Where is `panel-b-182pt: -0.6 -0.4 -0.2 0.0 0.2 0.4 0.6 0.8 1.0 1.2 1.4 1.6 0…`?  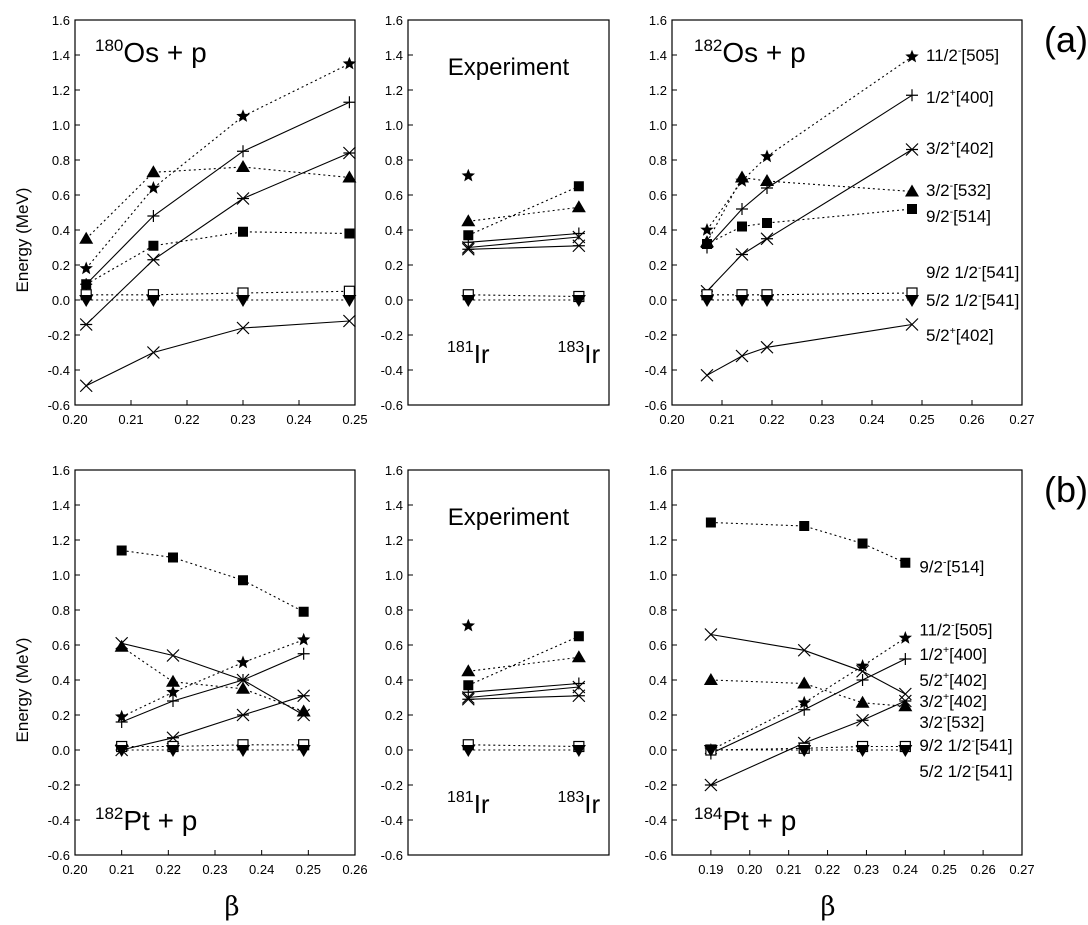
panel-b-182pt: -0.6 -0.4 -0.2 0.0 0.2 0.4 0.6 0.8 1.0 1.2 1.4 1.6 0… is located at coordinates (208, 670).